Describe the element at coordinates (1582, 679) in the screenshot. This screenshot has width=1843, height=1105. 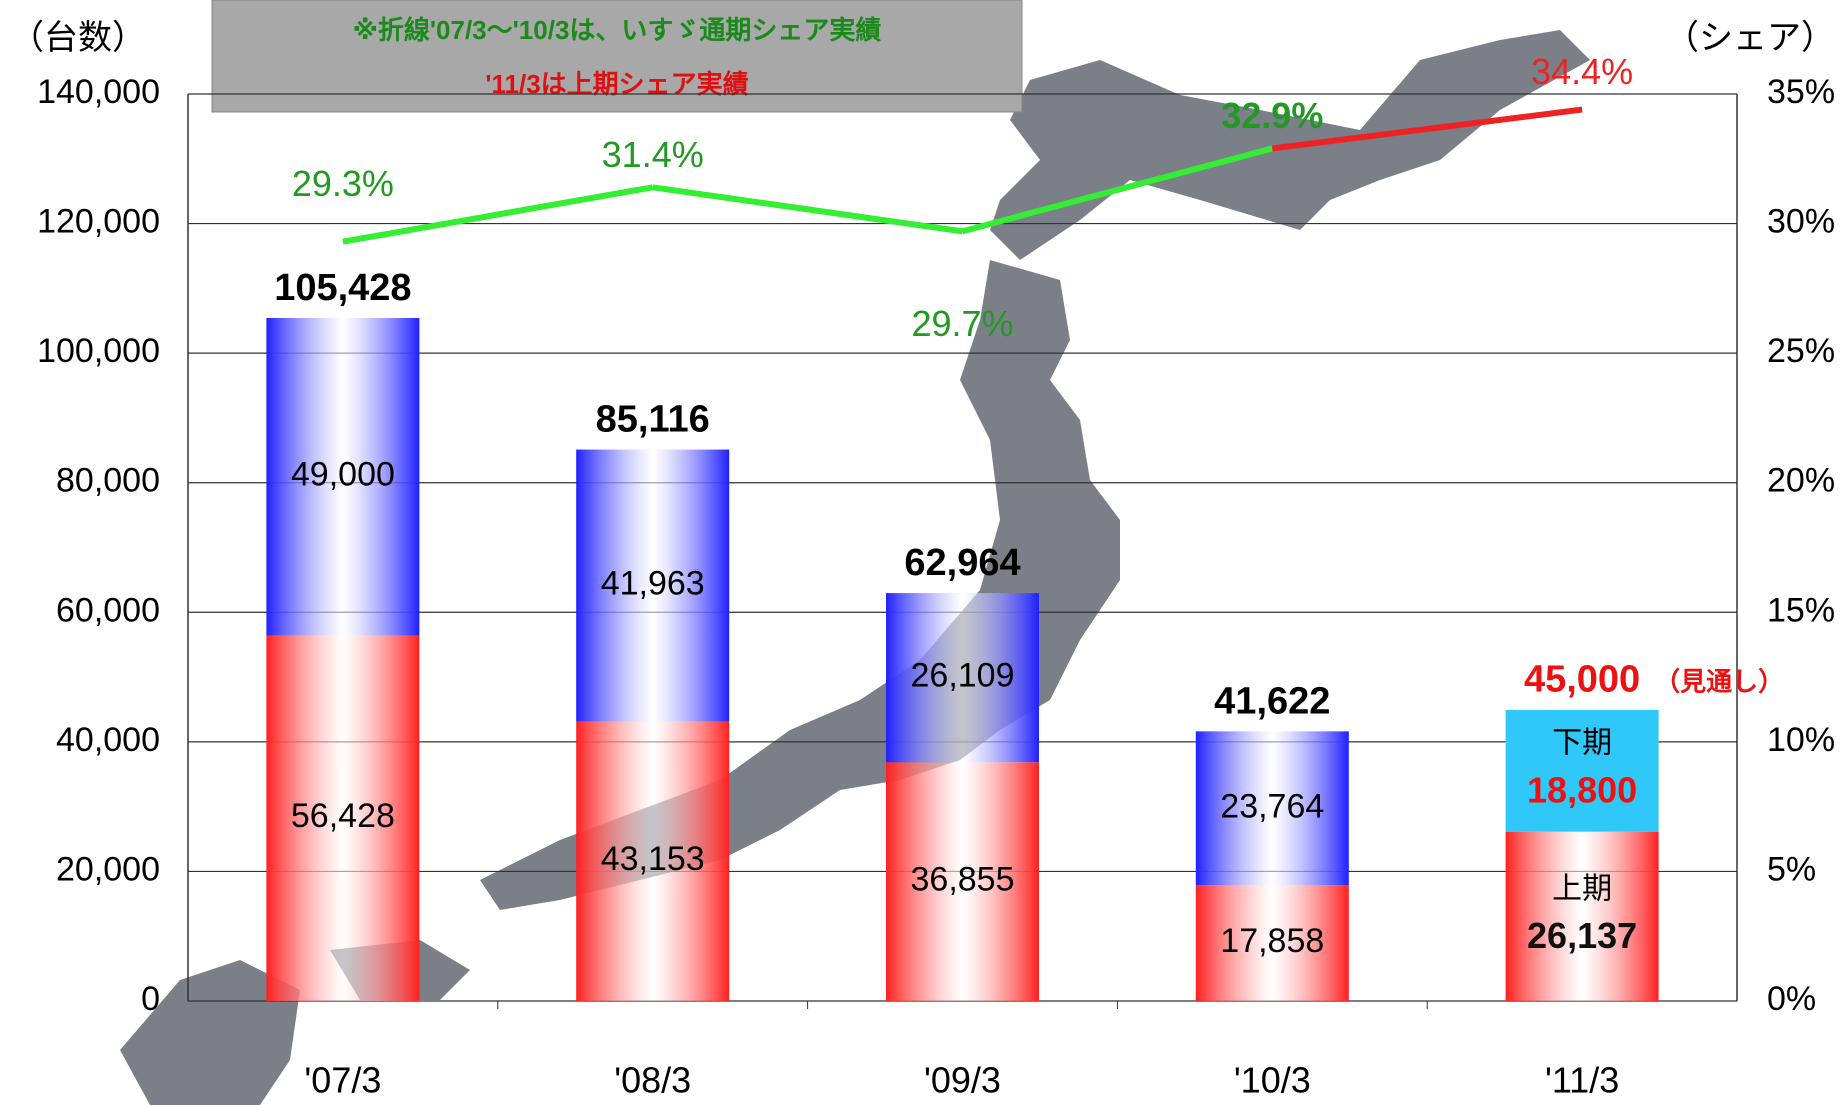
I see `total-label: 45,000` at that location.